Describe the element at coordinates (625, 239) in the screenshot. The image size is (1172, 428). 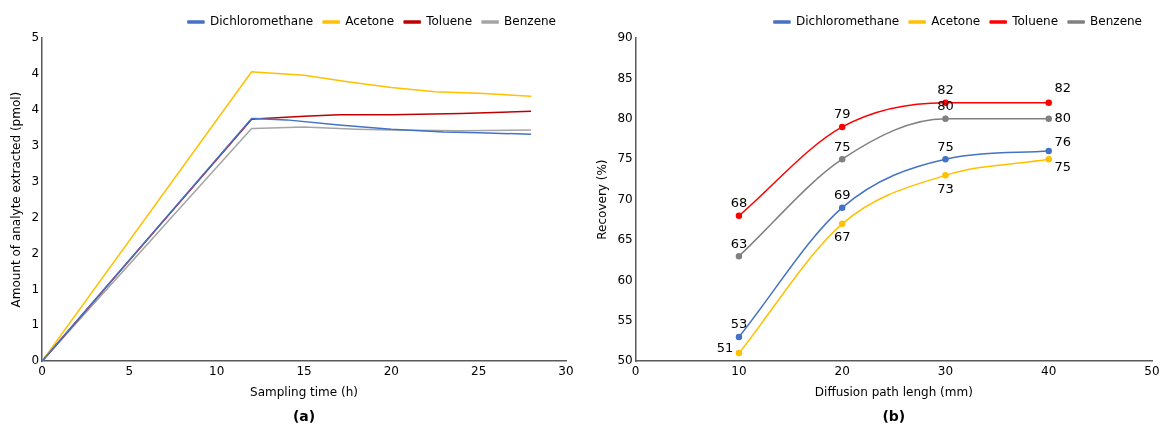
I see `y-tick-label: 65` at that location.